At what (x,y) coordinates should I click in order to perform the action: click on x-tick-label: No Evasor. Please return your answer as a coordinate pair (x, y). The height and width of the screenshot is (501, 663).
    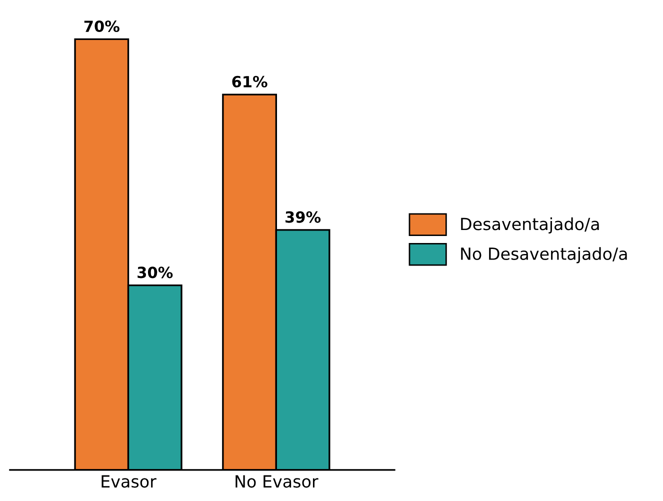
    Looking at the image, I should click on (277, 481).